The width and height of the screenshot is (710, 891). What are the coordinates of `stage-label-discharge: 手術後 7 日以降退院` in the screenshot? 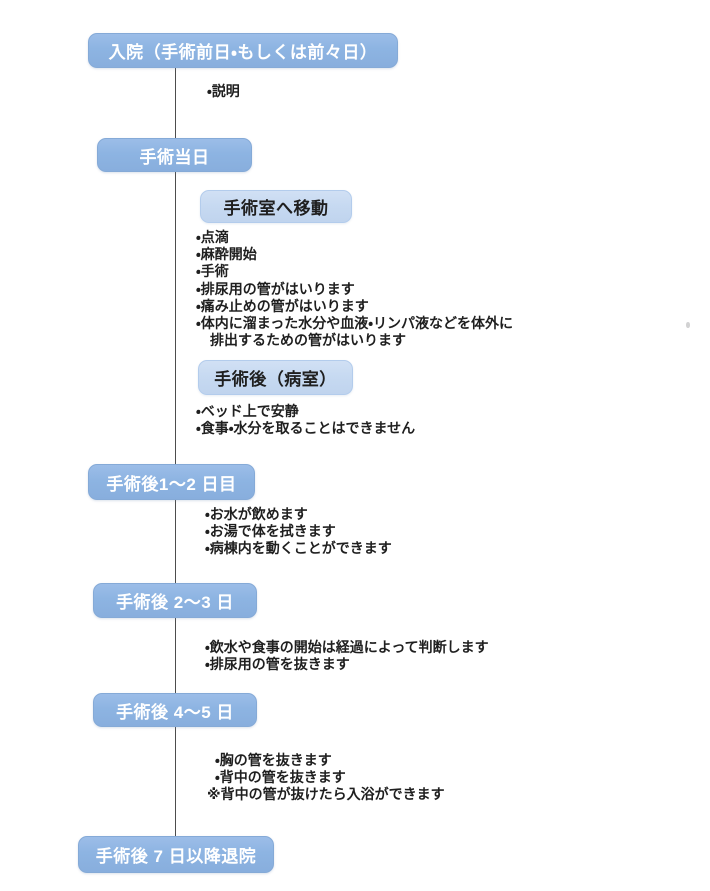 It's located at (176, 856).